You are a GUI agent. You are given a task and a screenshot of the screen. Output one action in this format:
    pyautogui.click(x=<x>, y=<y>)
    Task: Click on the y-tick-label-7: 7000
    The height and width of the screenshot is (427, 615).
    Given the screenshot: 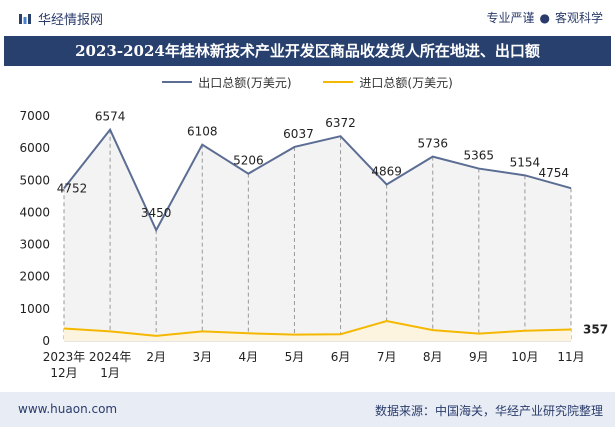 What is the action you would take?
    pyautogui.click(x=34, y=116)
    